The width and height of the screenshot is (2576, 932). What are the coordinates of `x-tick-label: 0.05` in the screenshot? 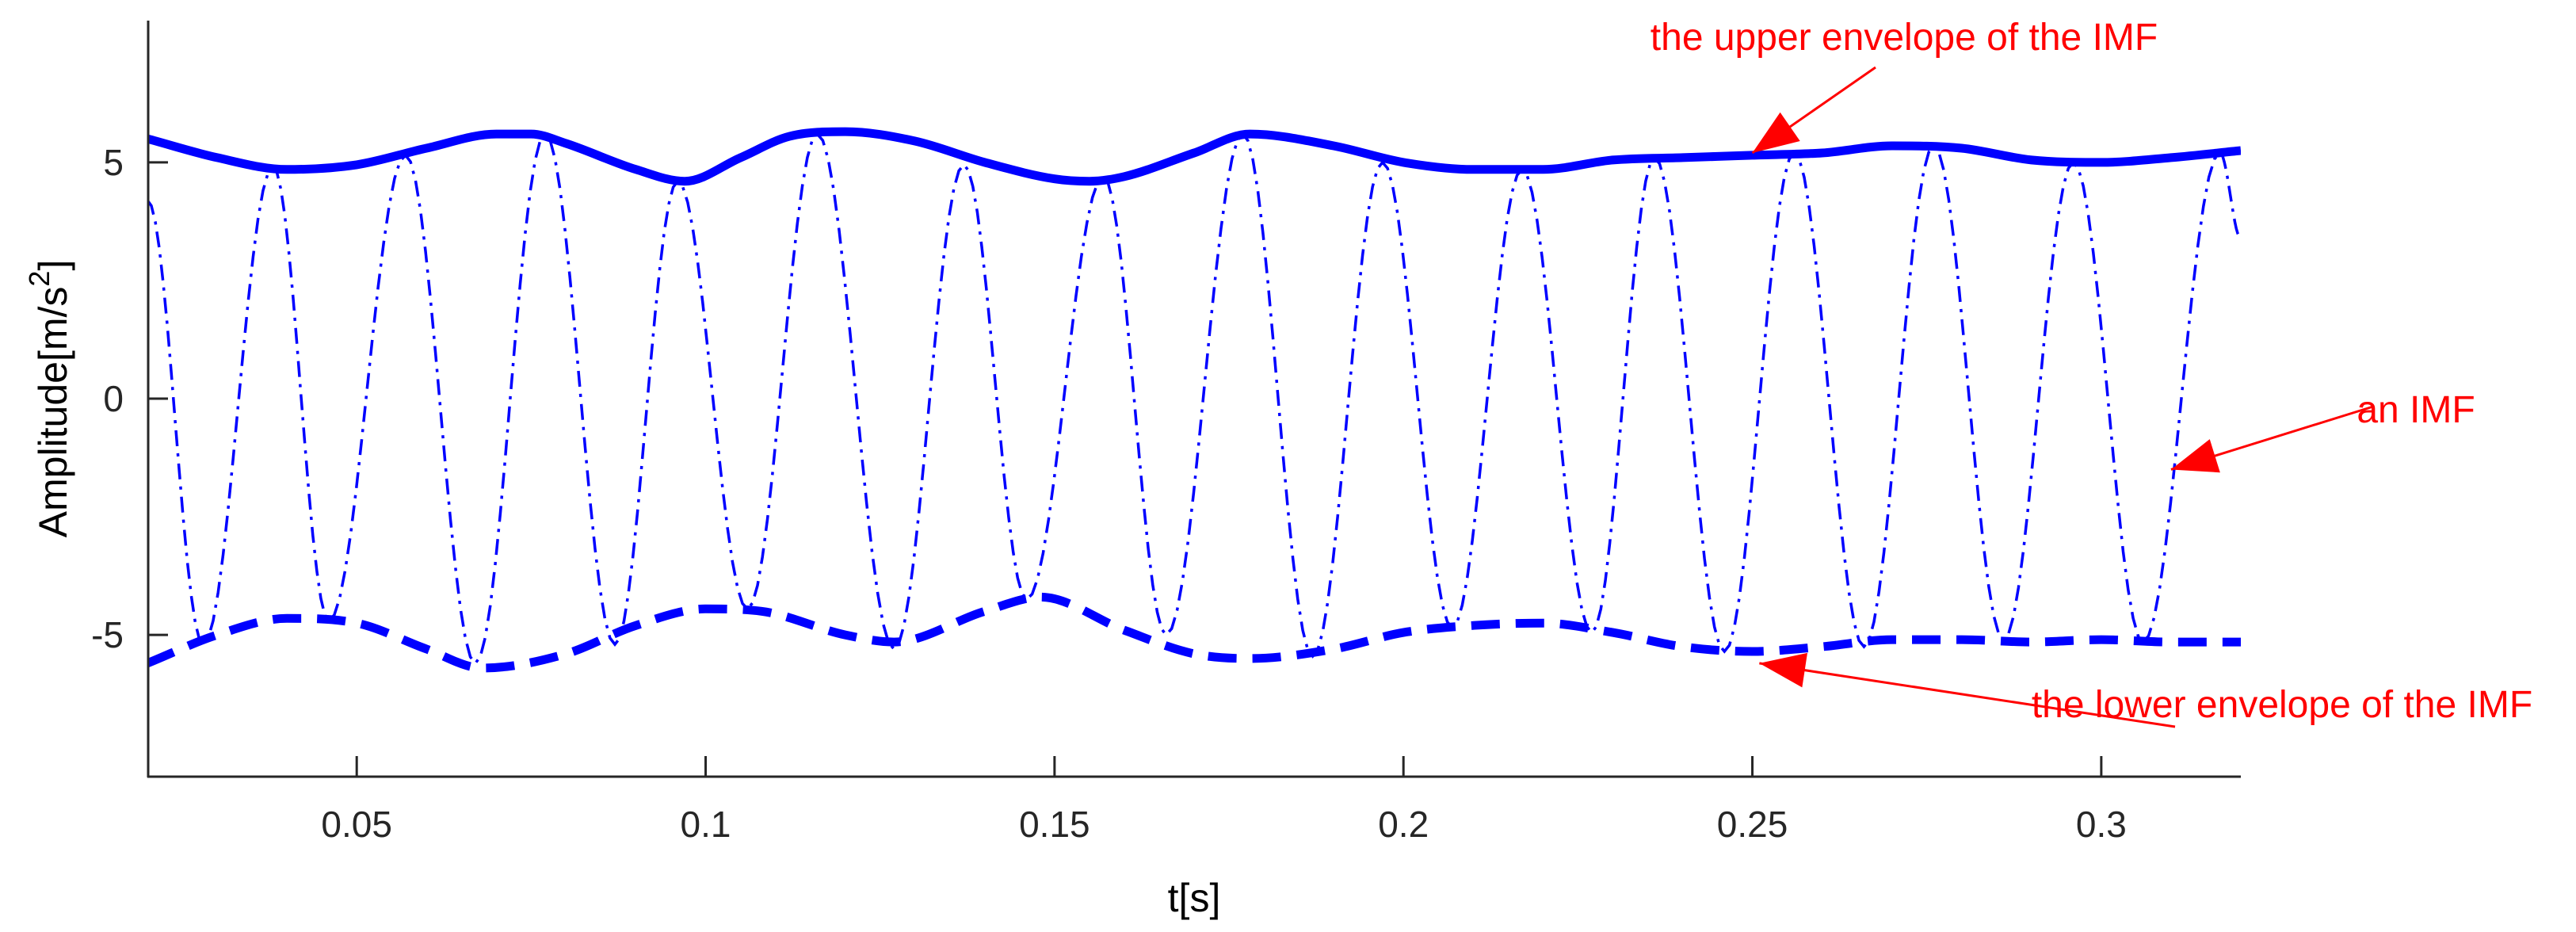 It's located at (356, 824).